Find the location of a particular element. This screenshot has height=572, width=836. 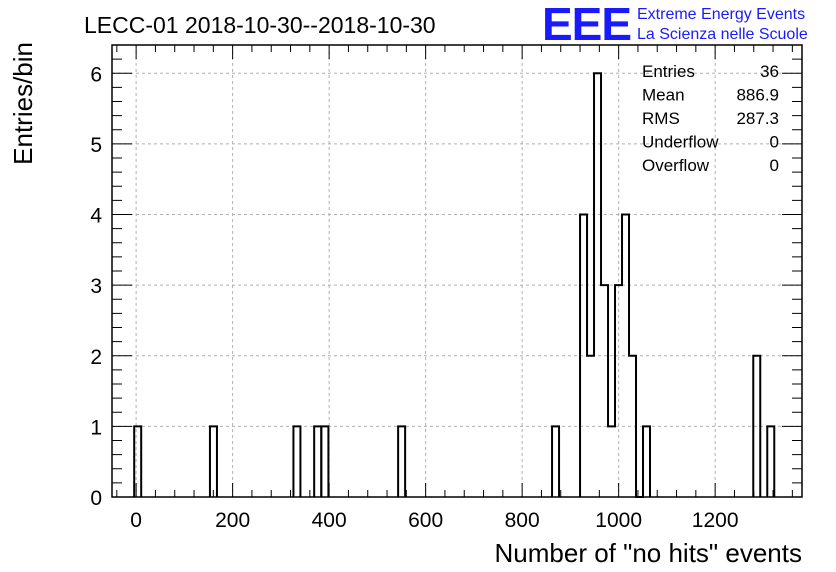

y-tick-label: 3 is located at coordinates (96, 286).